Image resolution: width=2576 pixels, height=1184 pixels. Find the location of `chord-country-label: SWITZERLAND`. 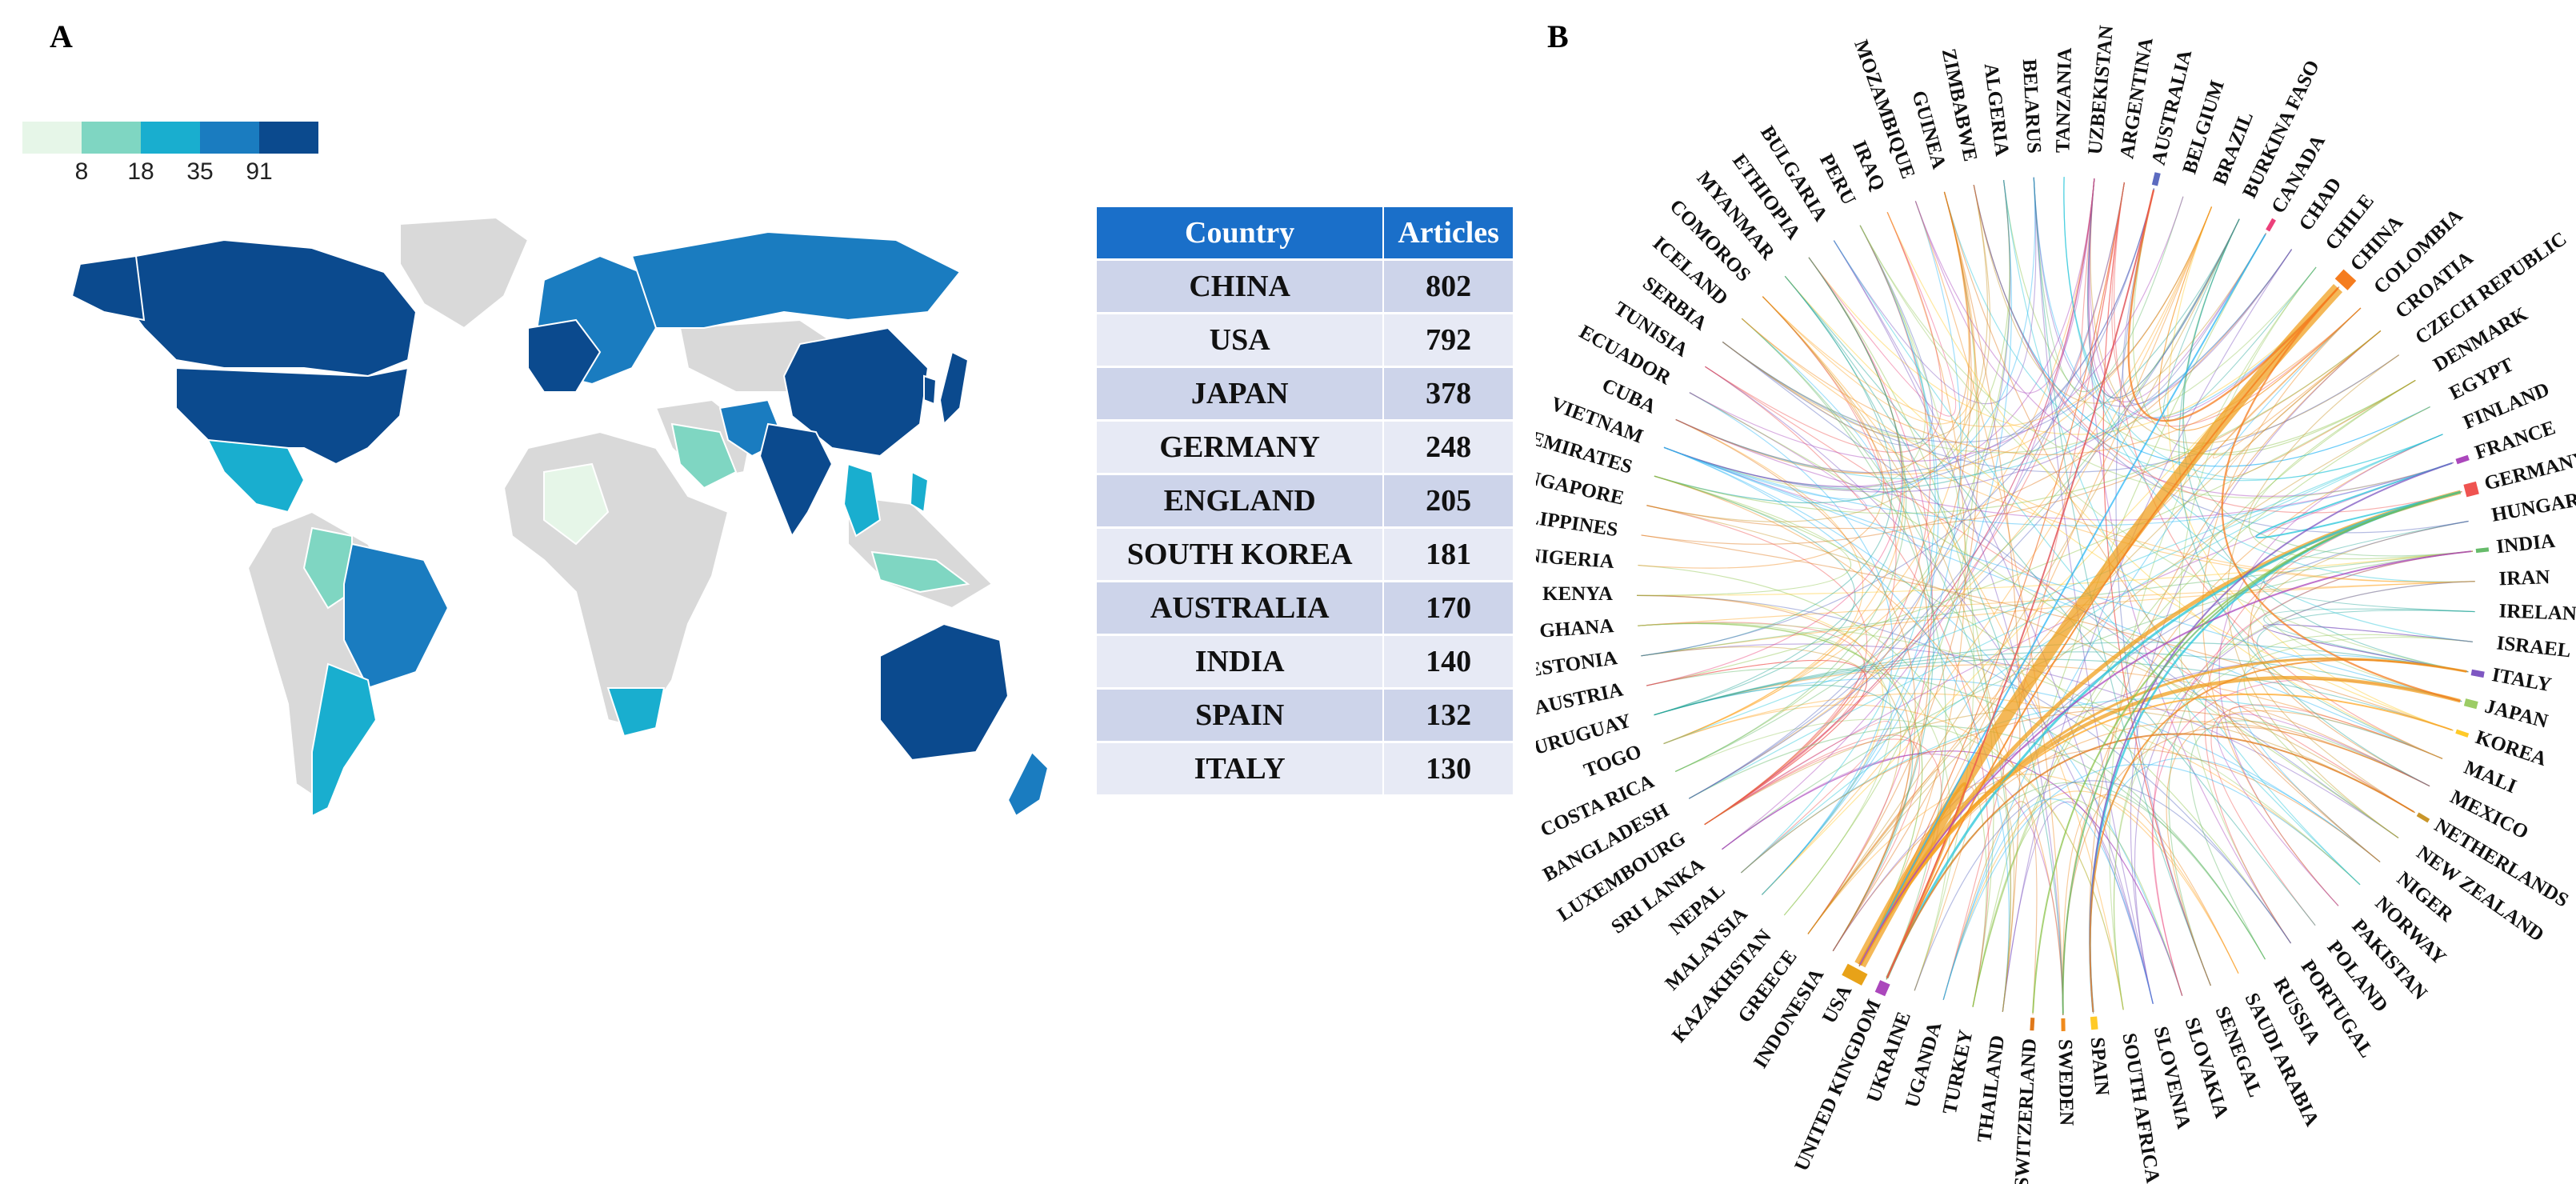

chord-country-label: SWITZERLAND is located at coordinates (2026, 1111).